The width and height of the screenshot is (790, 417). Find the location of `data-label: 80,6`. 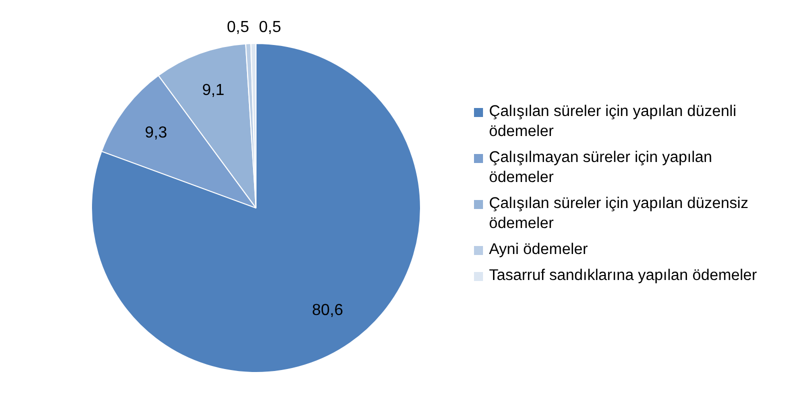

data-label: 80,6 is located at coordinates (328, 310).